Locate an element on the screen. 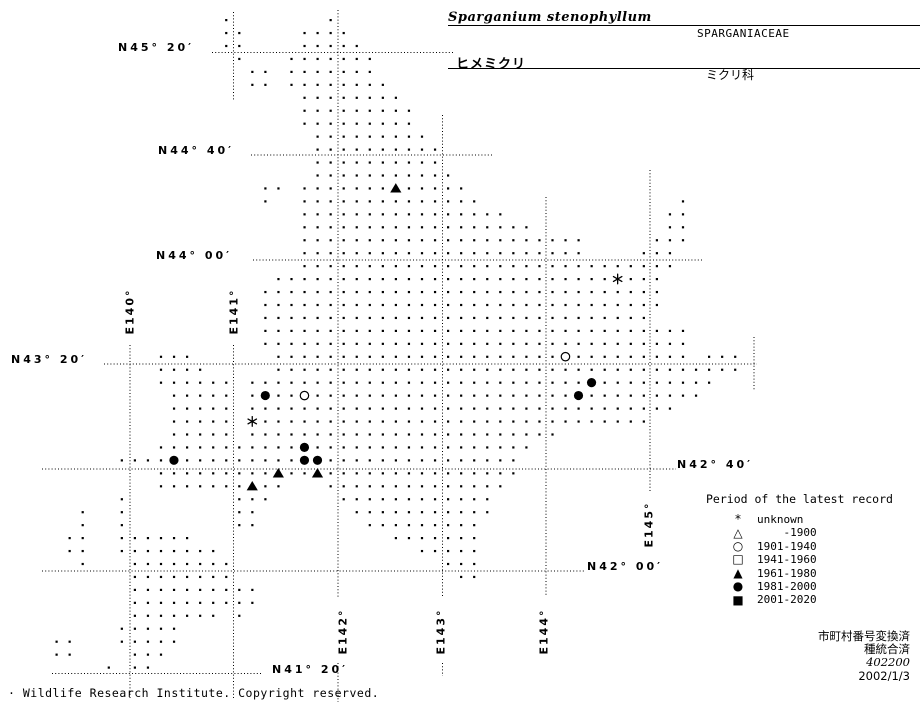 The width and height of the screenshot is (923, 703). latitude-label: N42° 00′ is located at coordinates (625, 566).